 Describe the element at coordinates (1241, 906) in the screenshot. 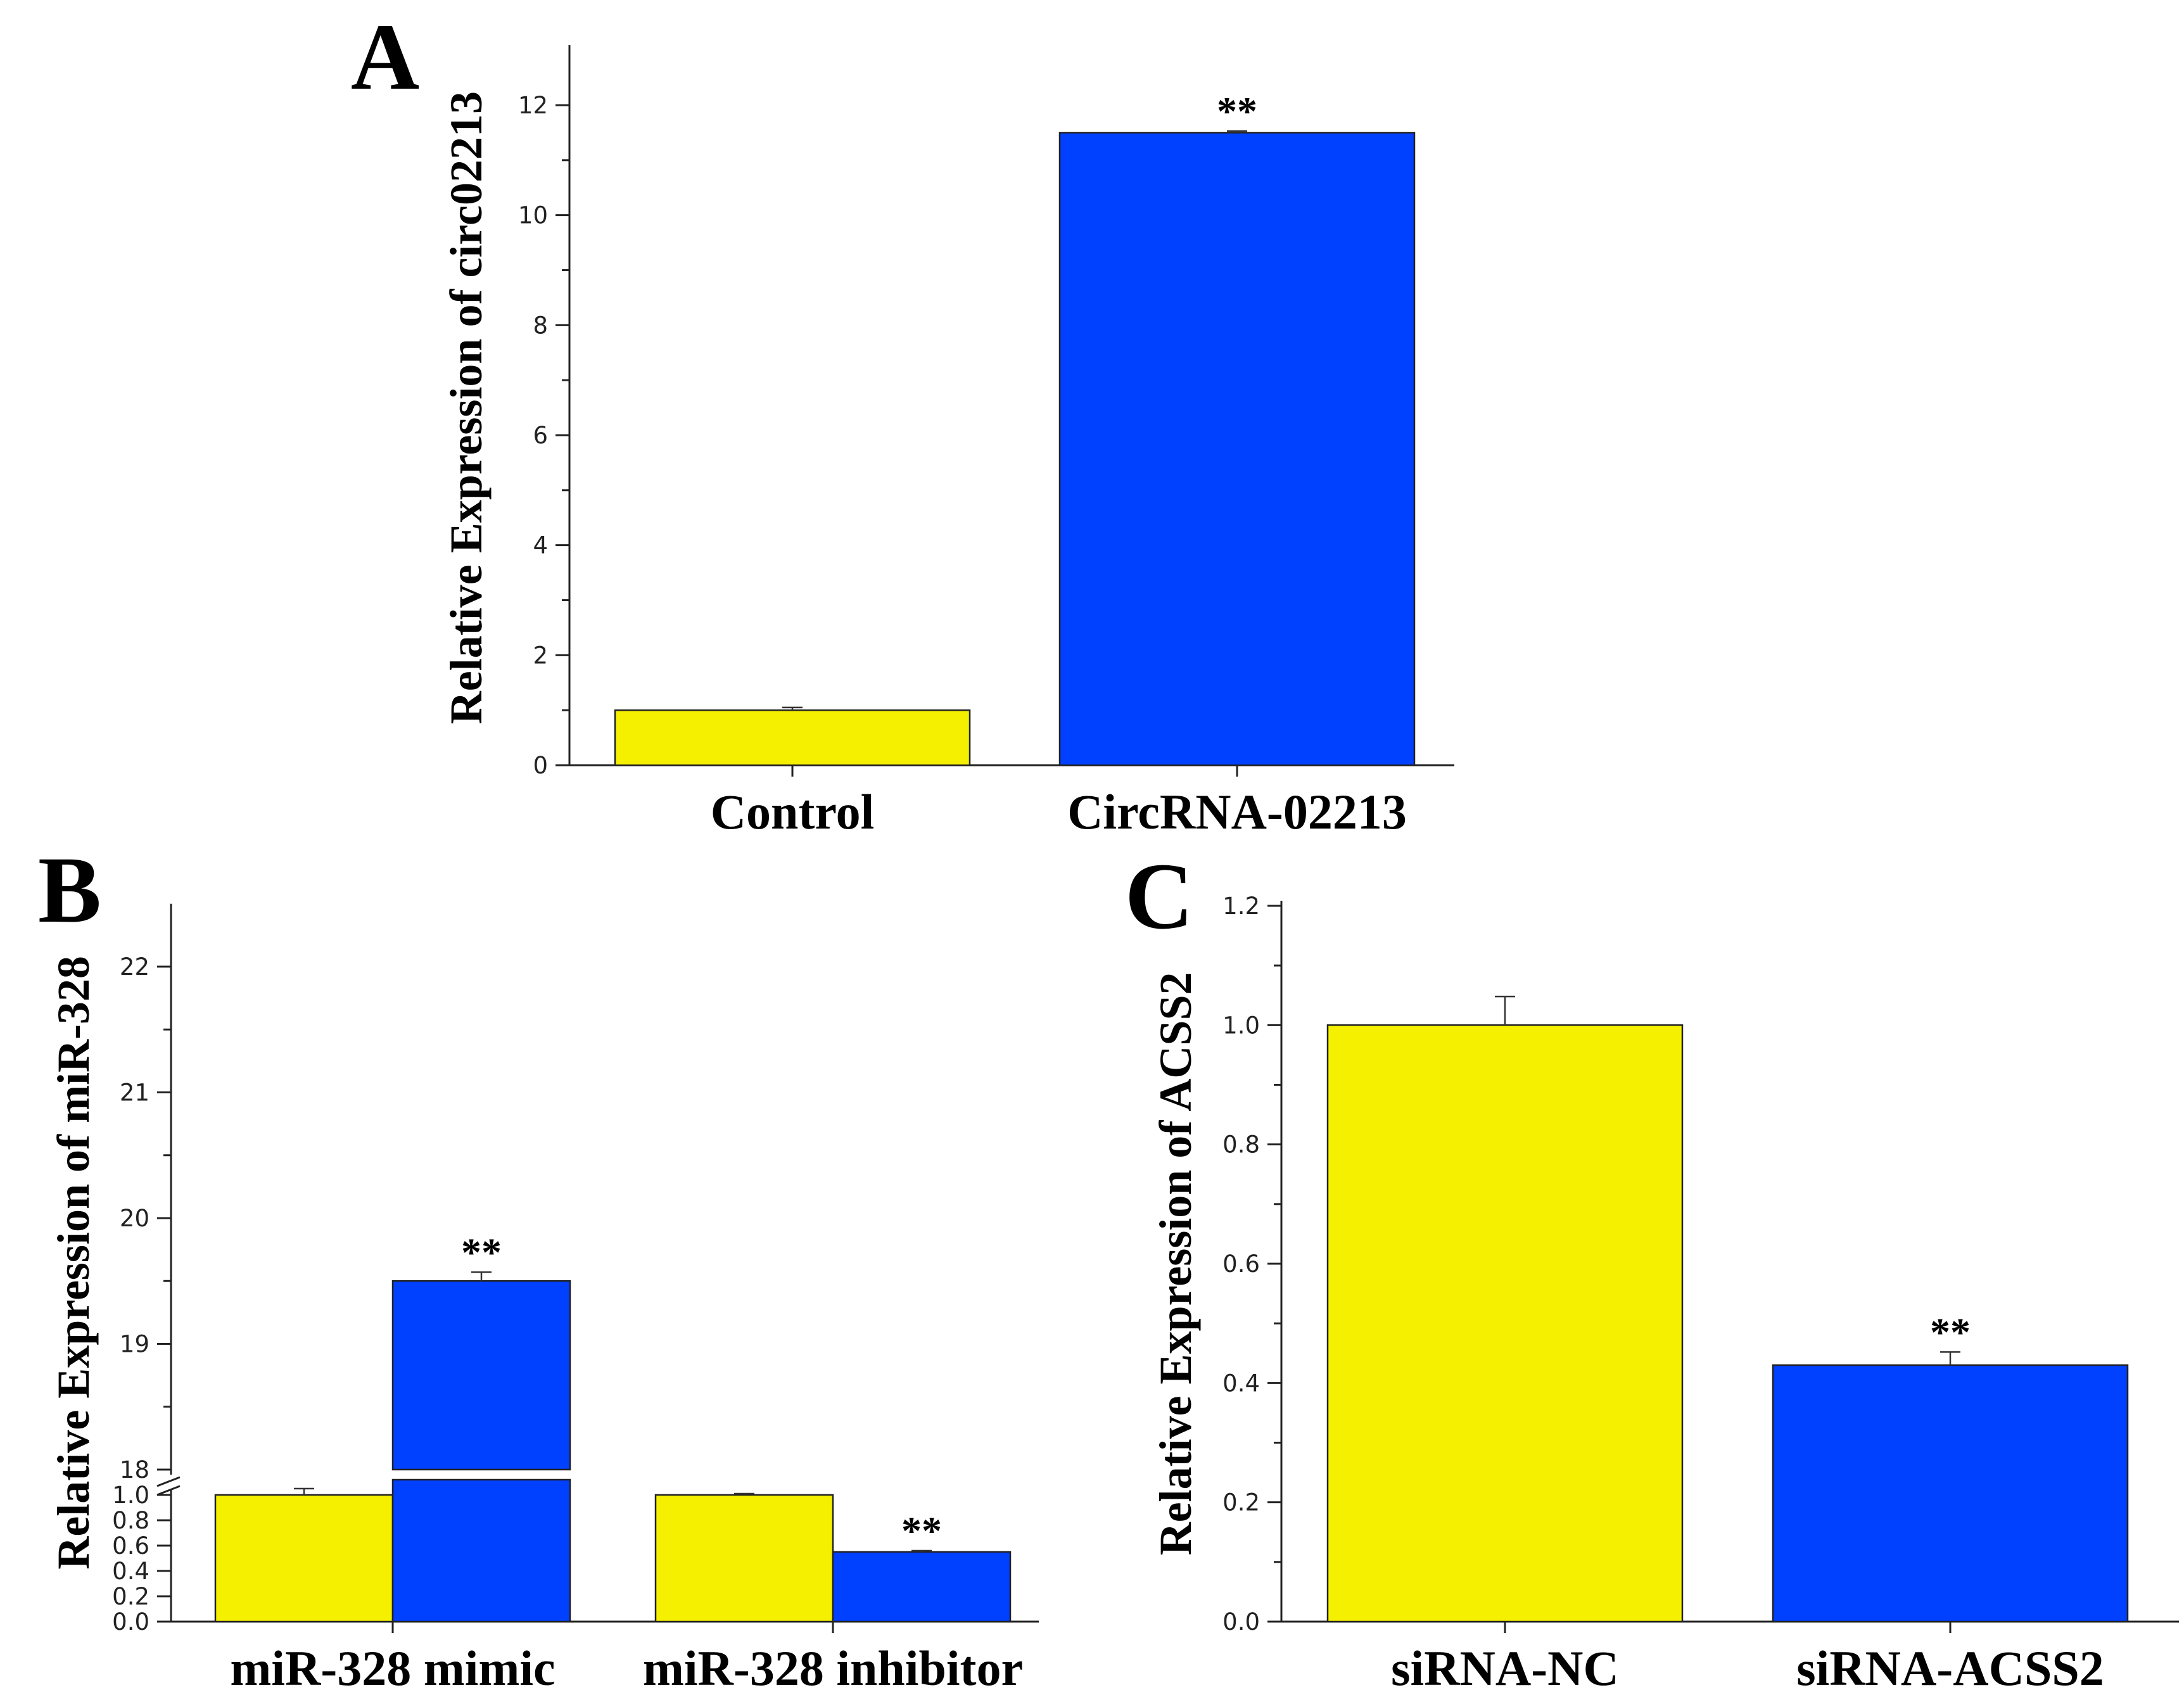

I see `panel-c-y-tick-label: 1.2` at that location.